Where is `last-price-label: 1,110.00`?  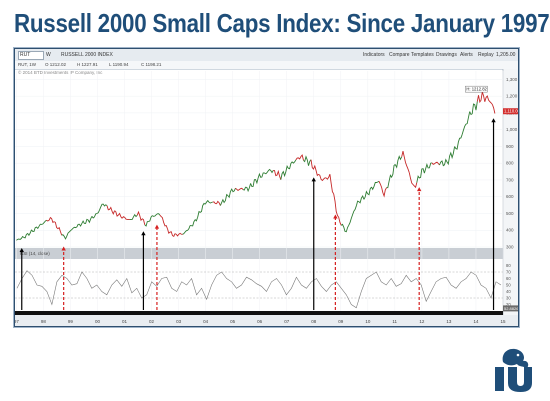
last-price-label: 1,110.00 is located at coordinates (511, 111).